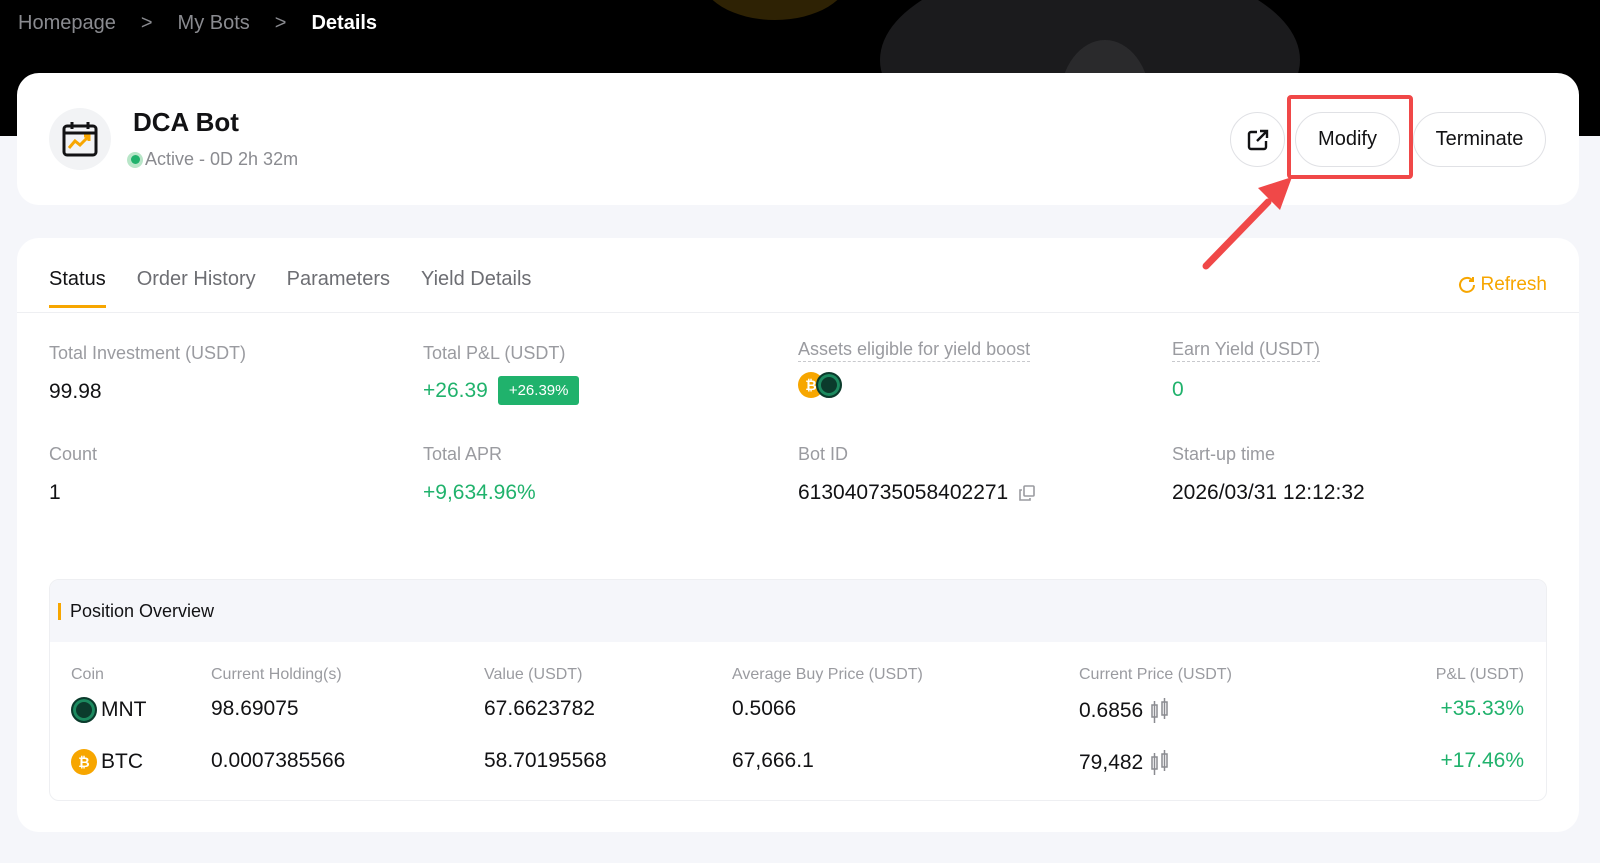 The height and width of the screenshot is (863, 1600). Describe the element at coordinates (278, 760) in the screenshot. I see `holding: 0.0007385566` at that location.